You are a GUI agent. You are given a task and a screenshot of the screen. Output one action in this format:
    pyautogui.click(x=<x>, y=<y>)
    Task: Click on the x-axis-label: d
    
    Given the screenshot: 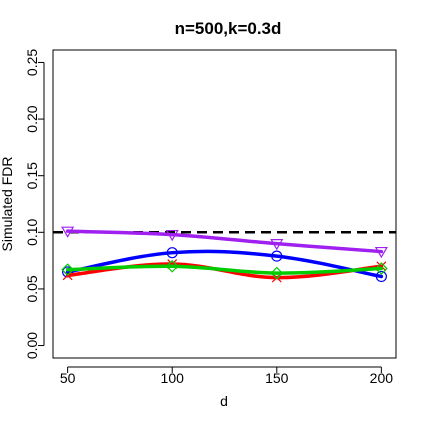 What is the action you would take?
    pyautogui.click(x=224, y=401)
    